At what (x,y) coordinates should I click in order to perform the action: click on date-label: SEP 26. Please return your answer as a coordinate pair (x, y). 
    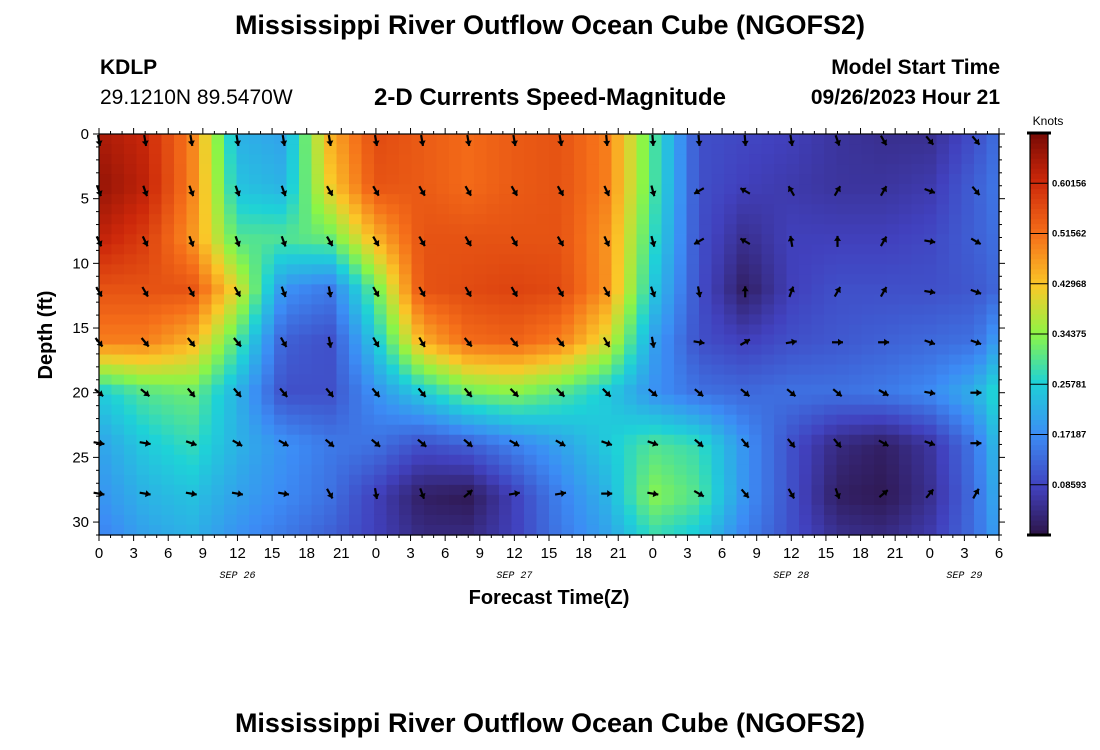
    Looking at the image, I should click on (237, 576).